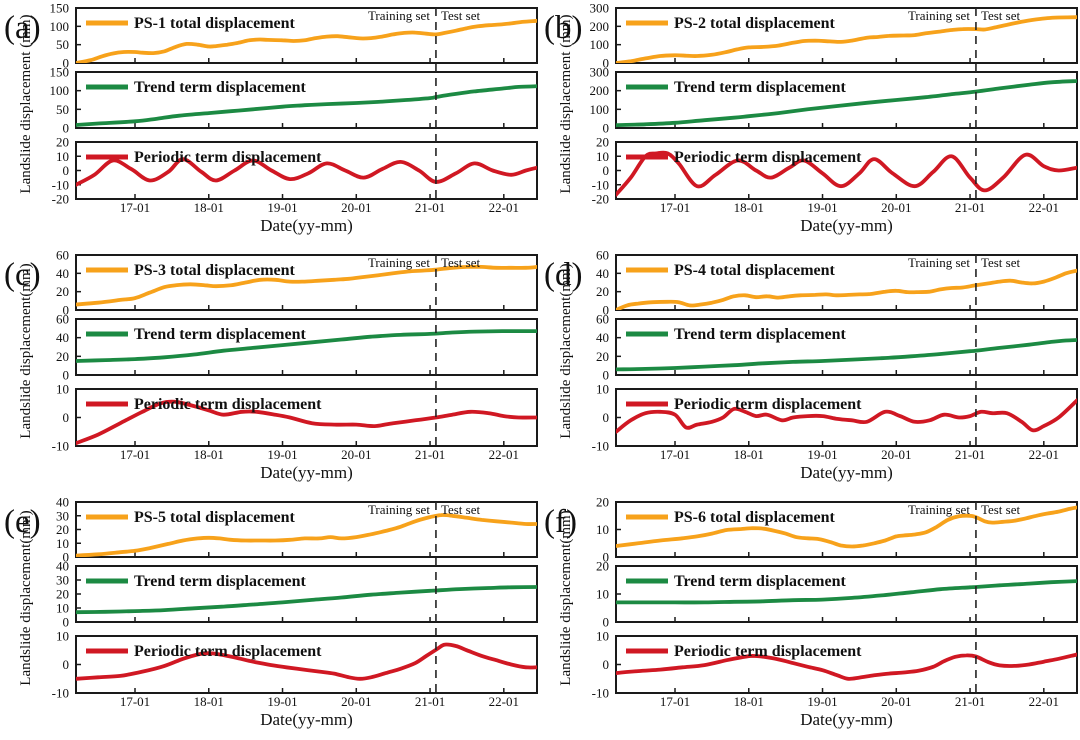 This screenshot has height=740, width=1080. I want to click on y-tick-label: 30, so click(62, 580).